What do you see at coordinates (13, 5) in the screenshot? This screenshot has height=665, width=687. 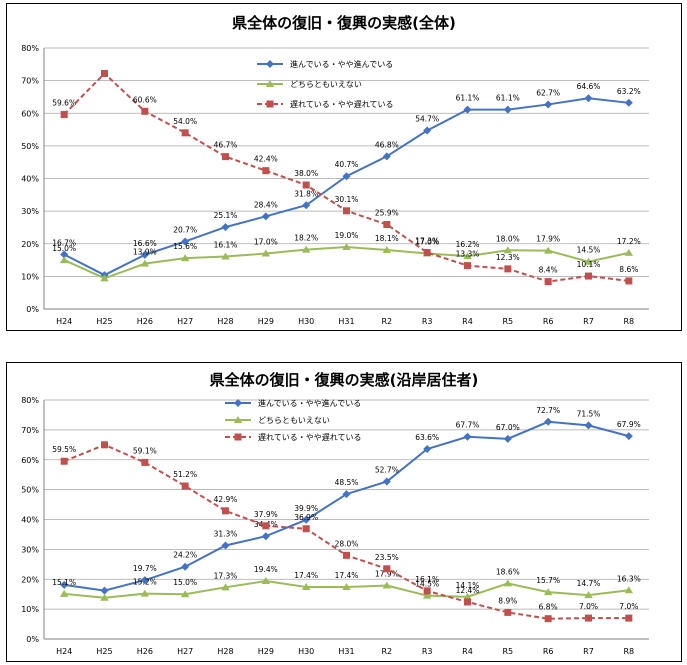 I see `data-label: 72.2%` at bounding box center [13, 5].